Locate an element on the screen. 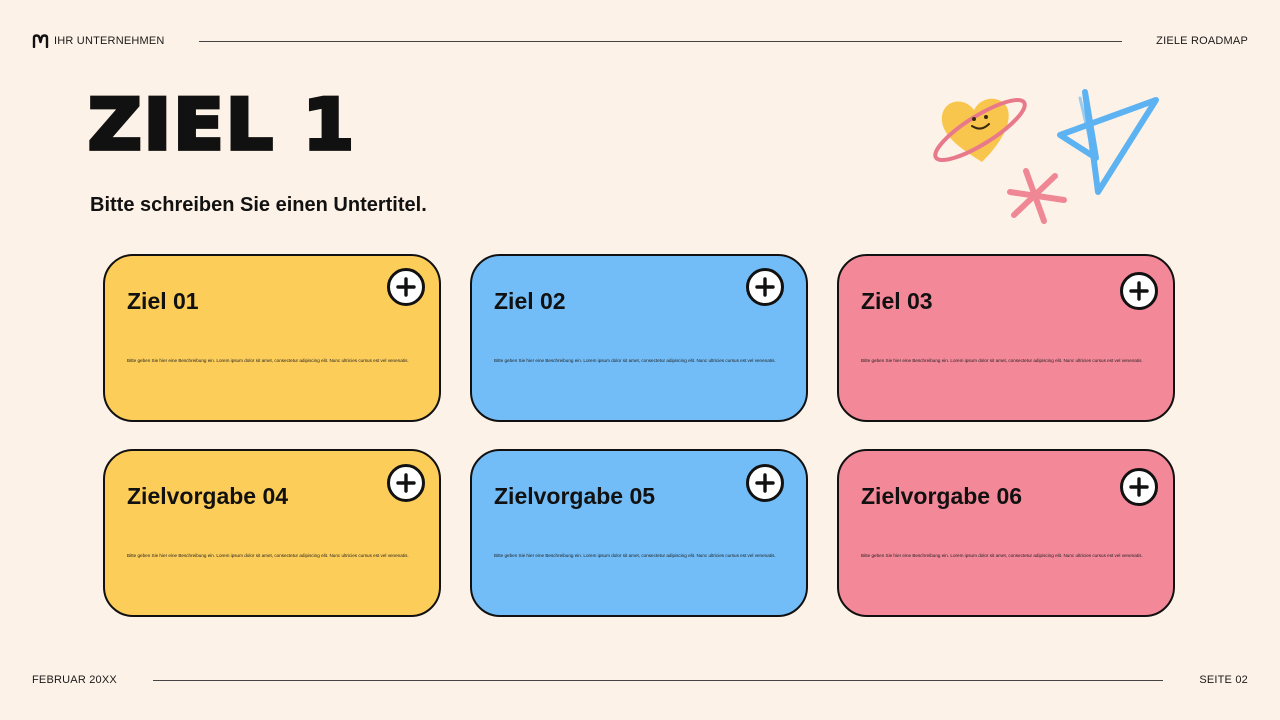 The image size is (1280, 720). footer-date: FEBRUAR 20XX is located at coordinates (74, 680).